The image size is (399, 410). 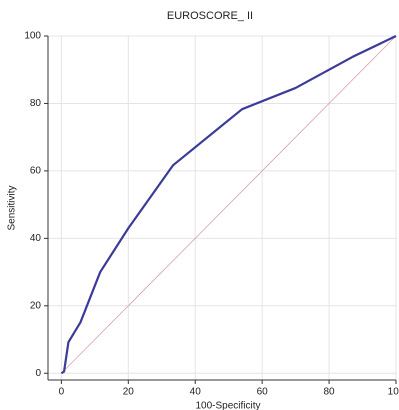 What do you see at coordinates (196, 392) in the screenshot?
I see `x-tick-label: 40` at bounding box center [196, 392].